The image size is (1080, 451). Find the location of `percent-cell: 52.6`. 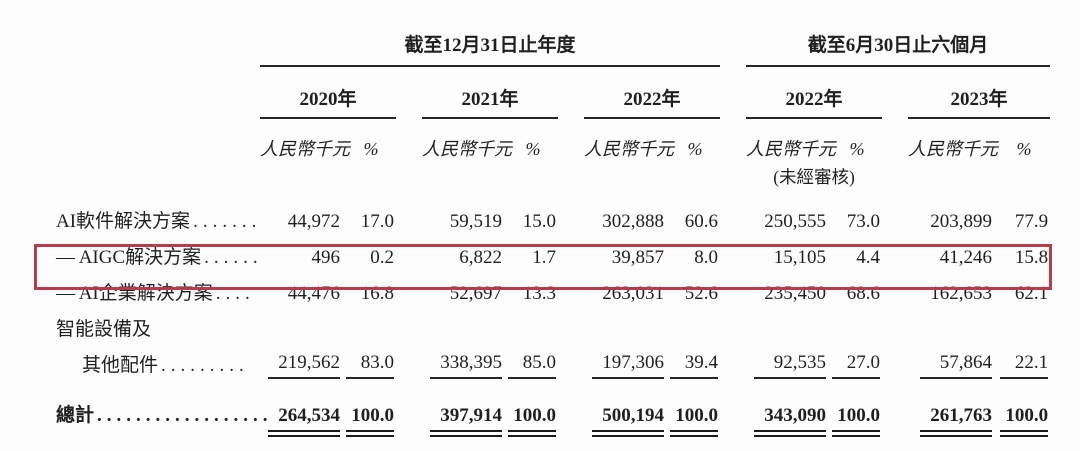

percent-cell: 52.6 is located at coordinates (695, 294).